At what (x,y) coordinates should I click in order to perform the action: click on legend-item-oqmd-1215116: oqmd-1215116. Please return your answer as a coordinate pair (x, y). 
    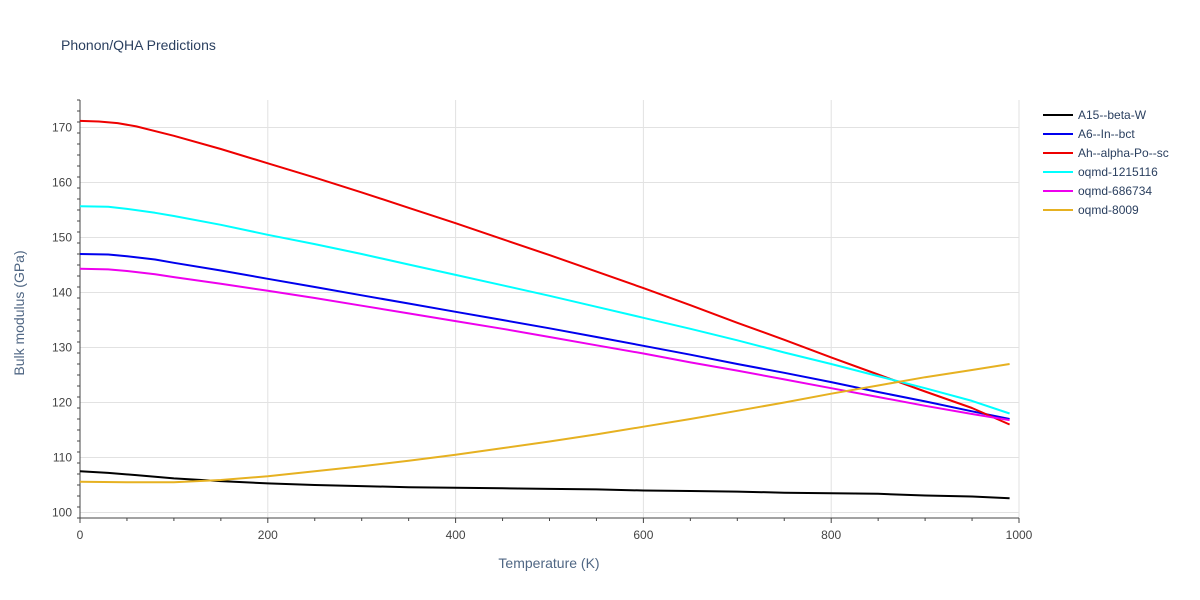
    Looking at the image, I should click on (1100, 172).